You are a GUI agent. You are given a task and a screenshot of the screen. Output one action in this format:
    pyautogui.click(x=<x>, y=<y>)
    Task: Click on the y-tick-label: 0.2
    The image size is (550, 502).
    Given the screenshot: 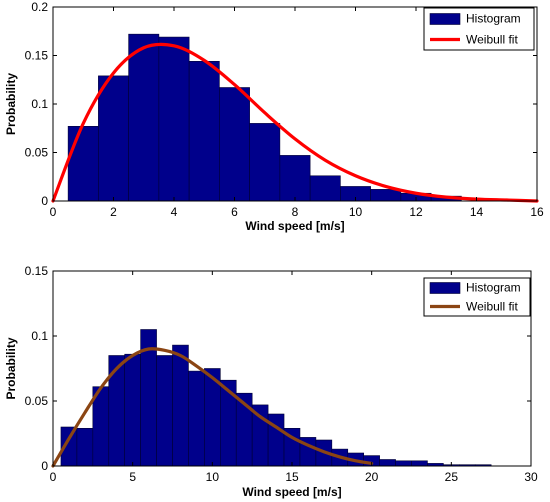 What is the action you would take?
    pyautogui.click(x=39, y=7)
    